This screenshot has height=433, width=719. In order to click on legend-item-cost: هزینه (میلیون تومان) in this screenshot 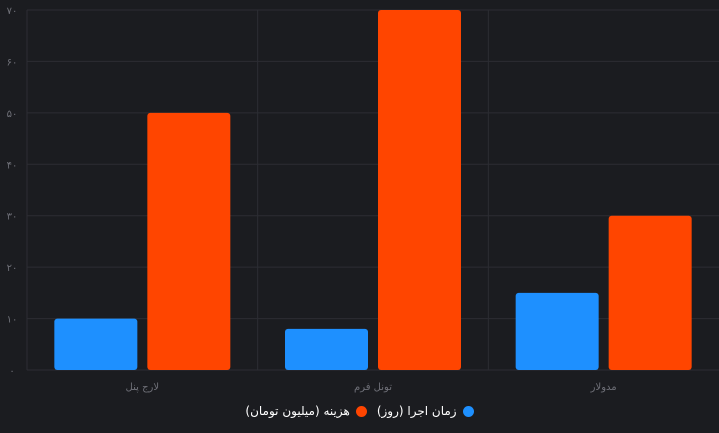, I will do `click(306, 411)`.